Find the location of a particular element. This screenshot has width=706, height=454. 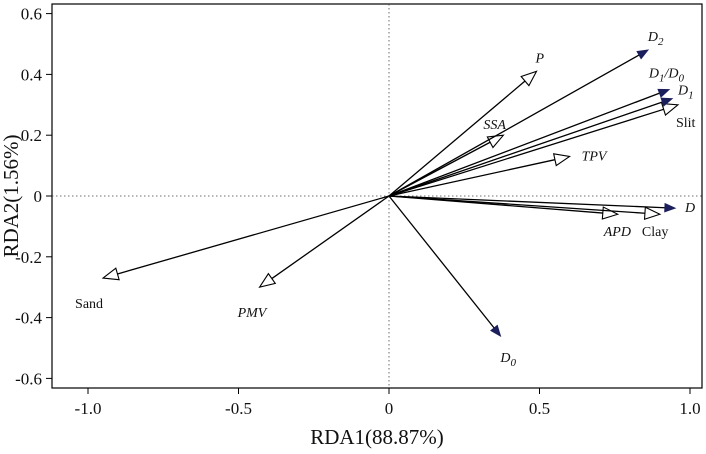

y-tick-label: 0 is located at coordinates (38, 196).